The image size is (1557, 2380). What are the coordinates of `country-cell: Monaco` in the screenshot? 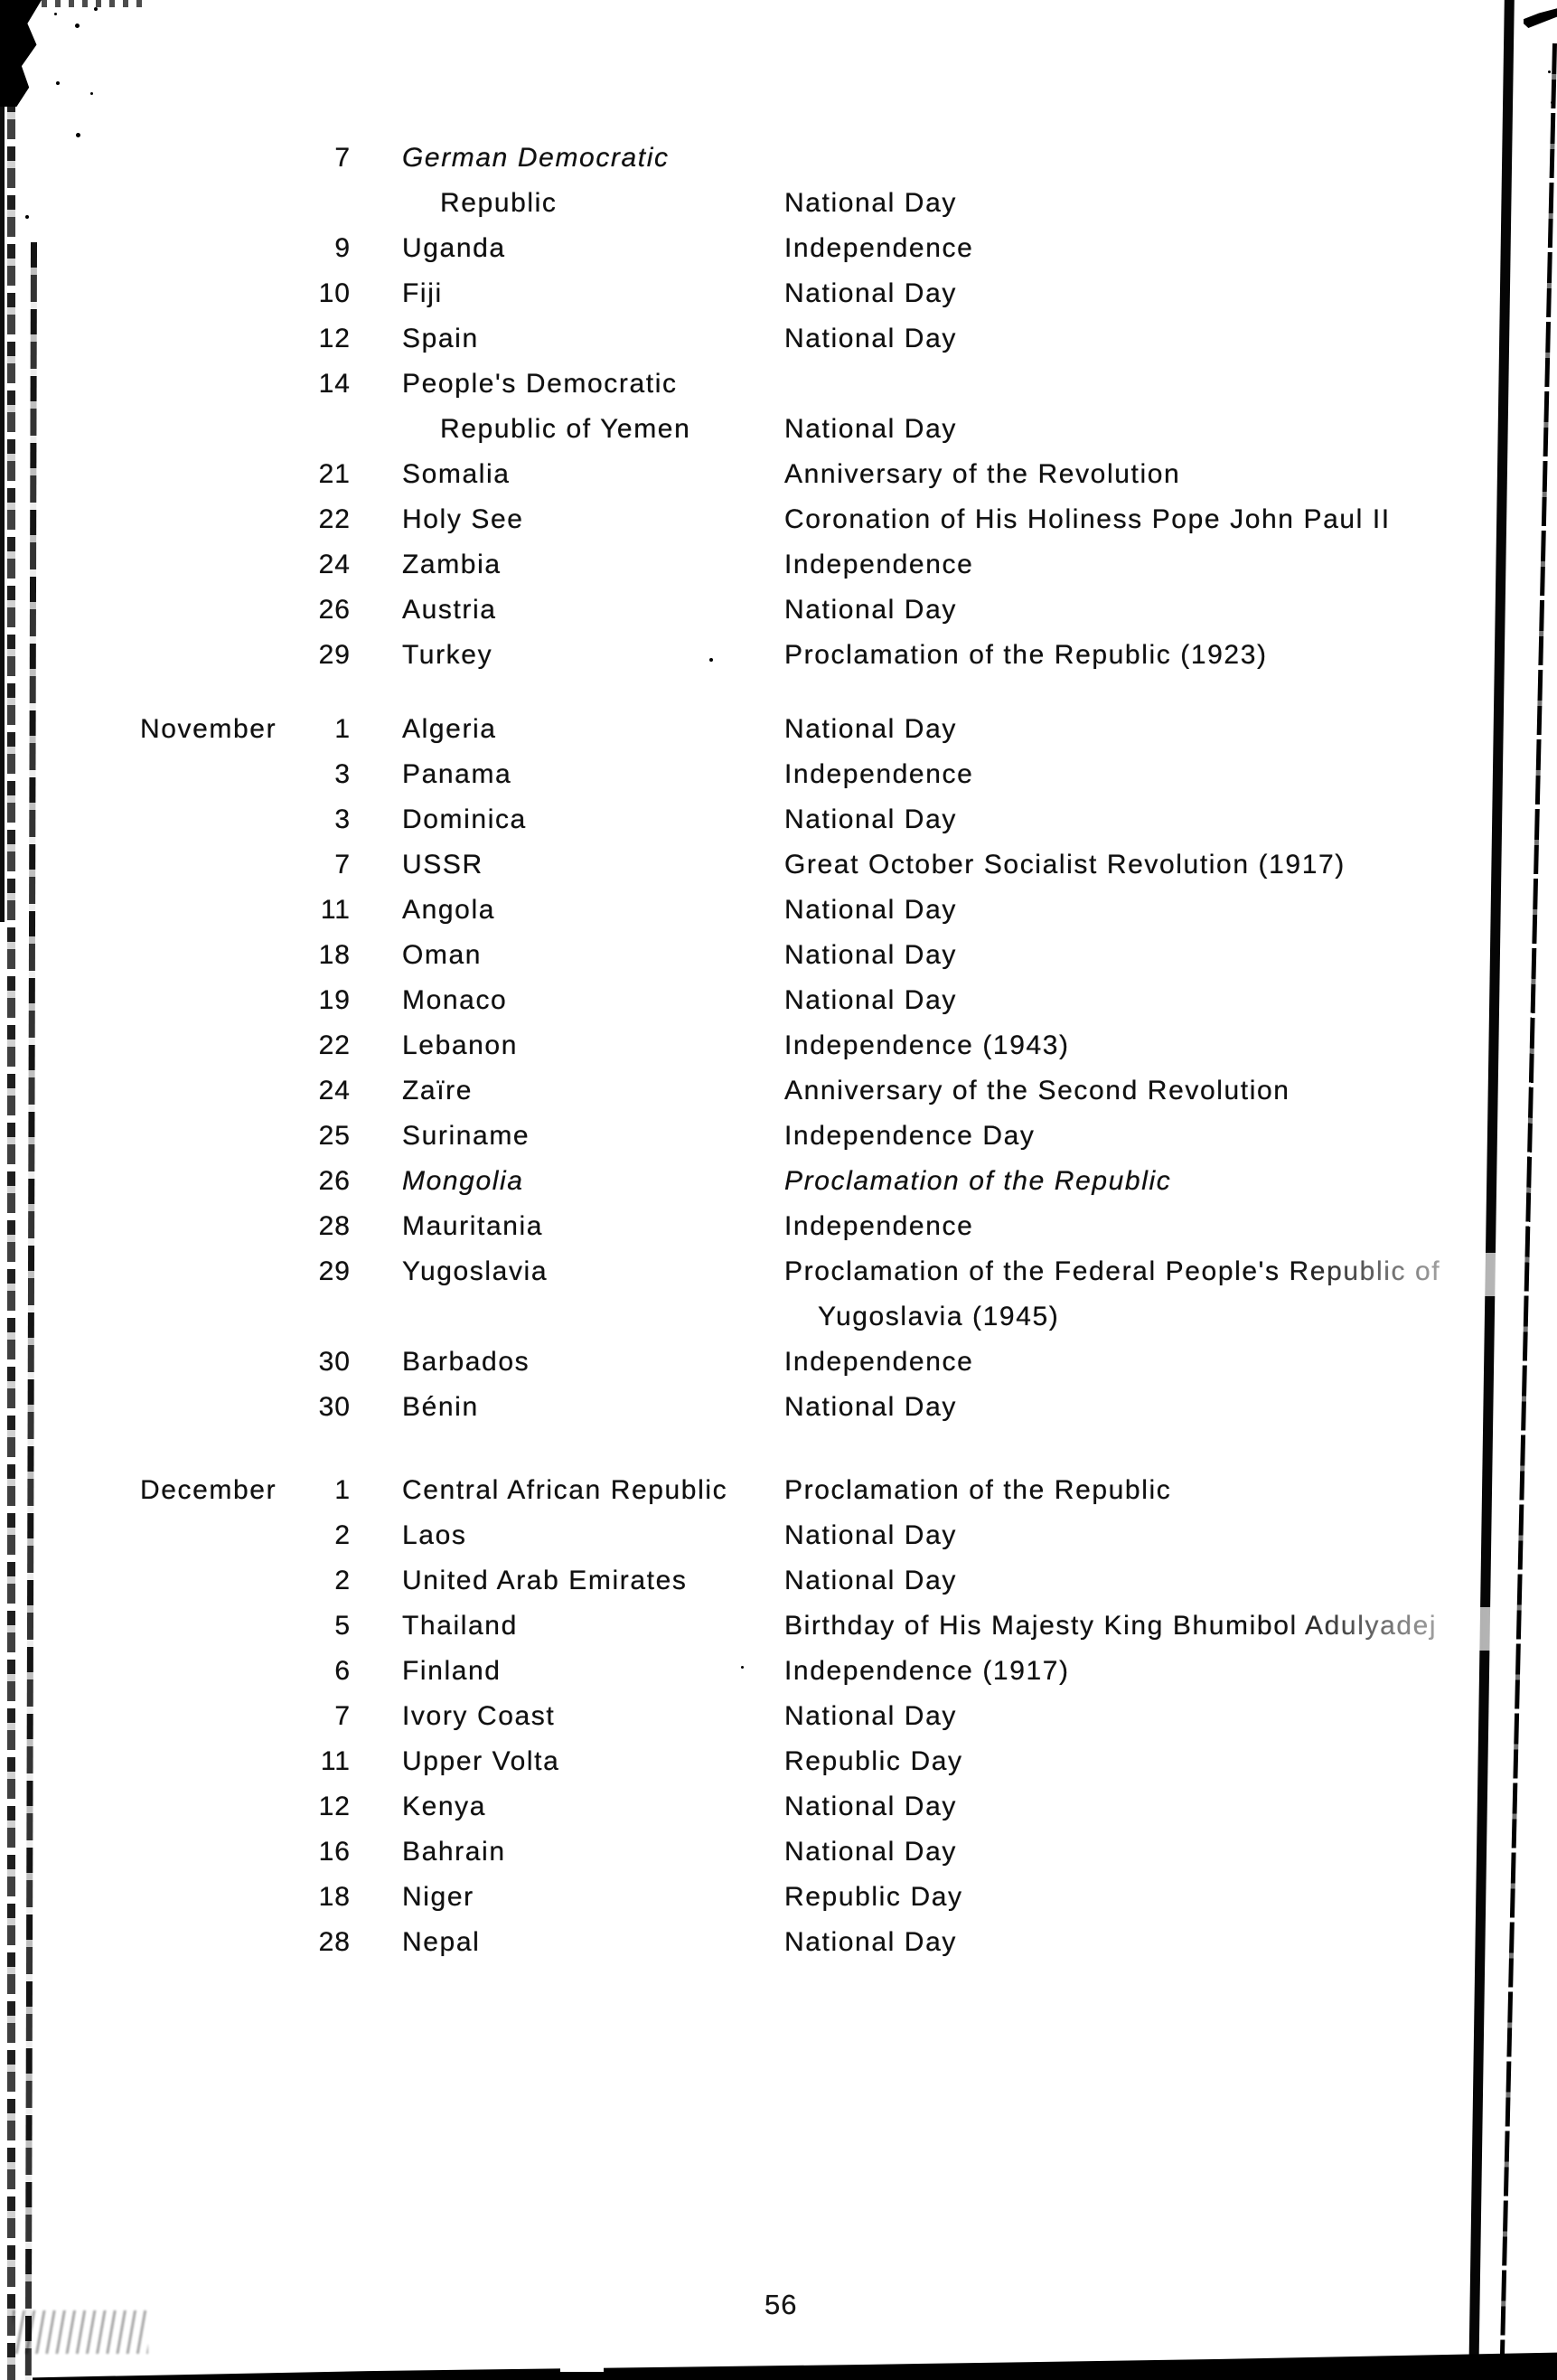 It's located at (455, 1000).